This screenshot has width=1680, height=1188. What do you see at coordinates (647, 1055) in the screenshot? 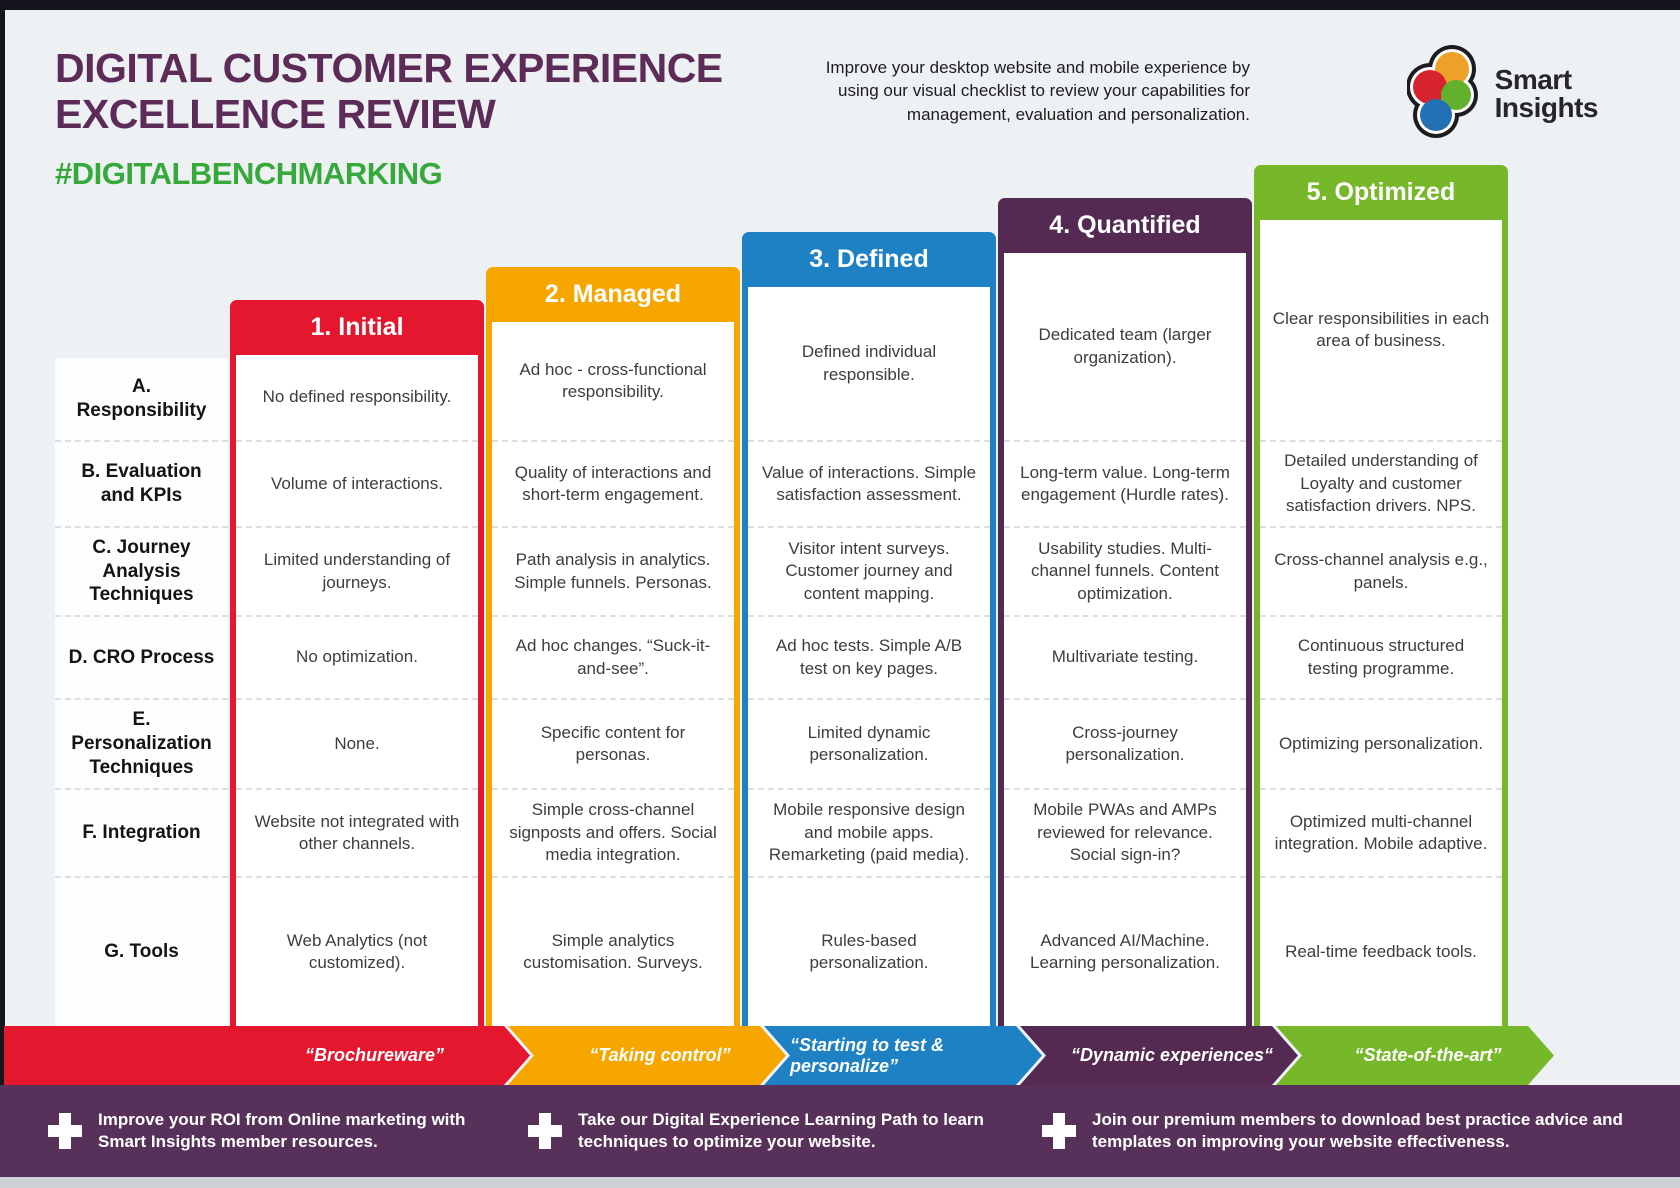
I see `stage-arrow-managed: “Taking control”` at bounding box center [647, 1055].